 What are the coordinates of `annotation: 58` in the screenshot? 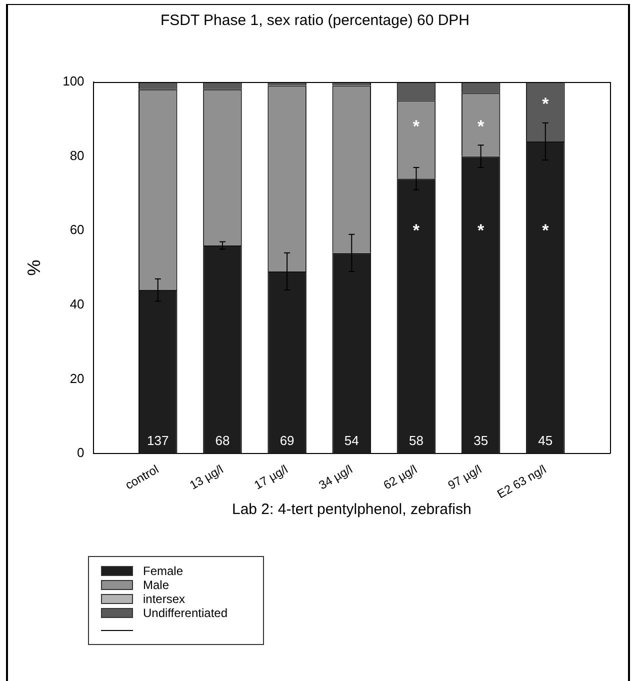 It's located at (416, 440).